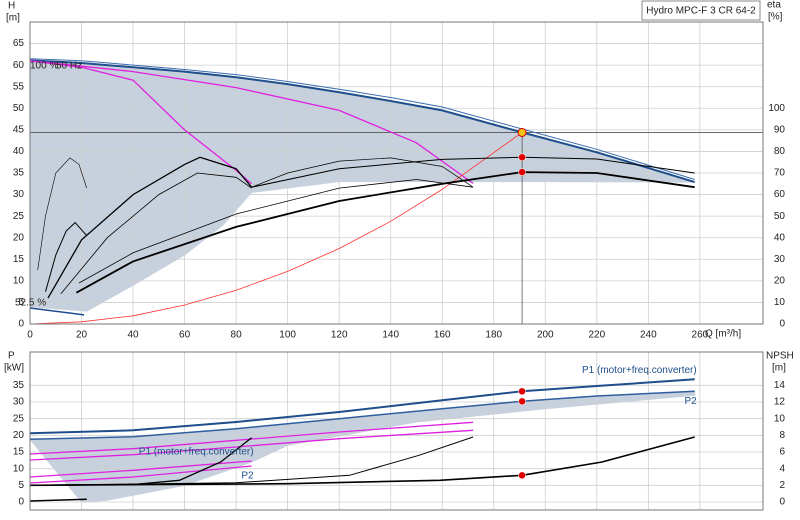 The image size is (800, 520). Describe the element at coordinates (780, 151) in the screenshot. I see `y2-tick-label: 80` at that location.